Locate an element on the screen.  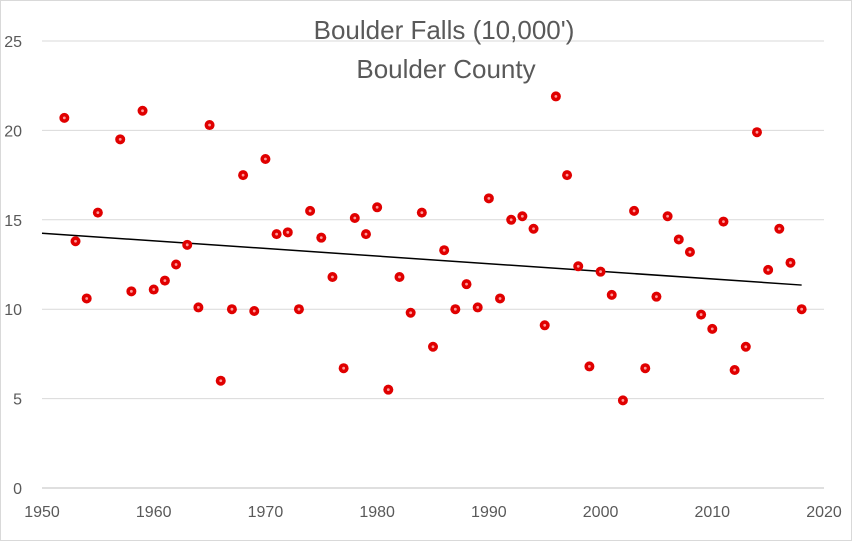
x-tick-label: 1980 is located at coordinates (377, 512).